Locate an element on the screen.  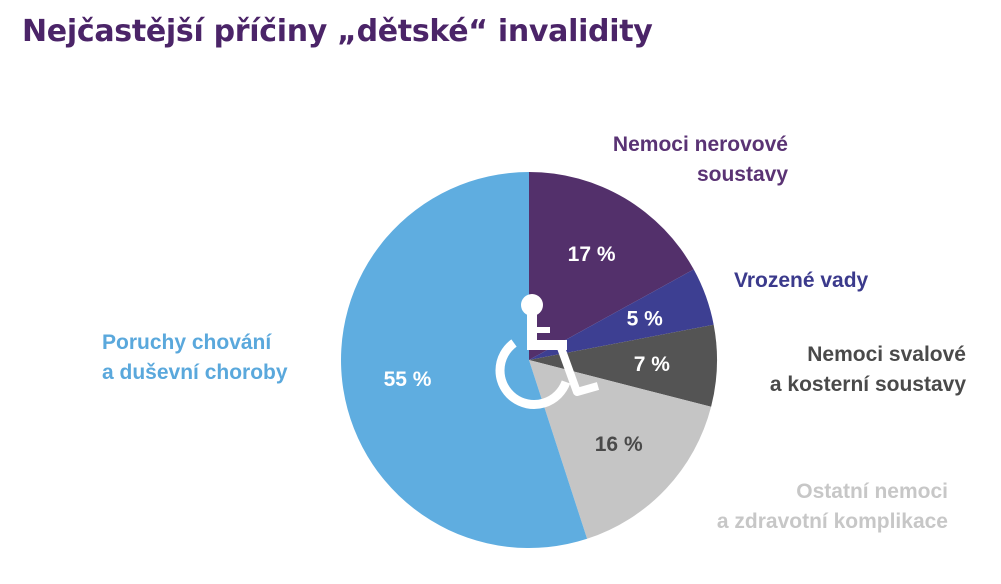
wheelchair-icon is located at coordinates (547, 351).